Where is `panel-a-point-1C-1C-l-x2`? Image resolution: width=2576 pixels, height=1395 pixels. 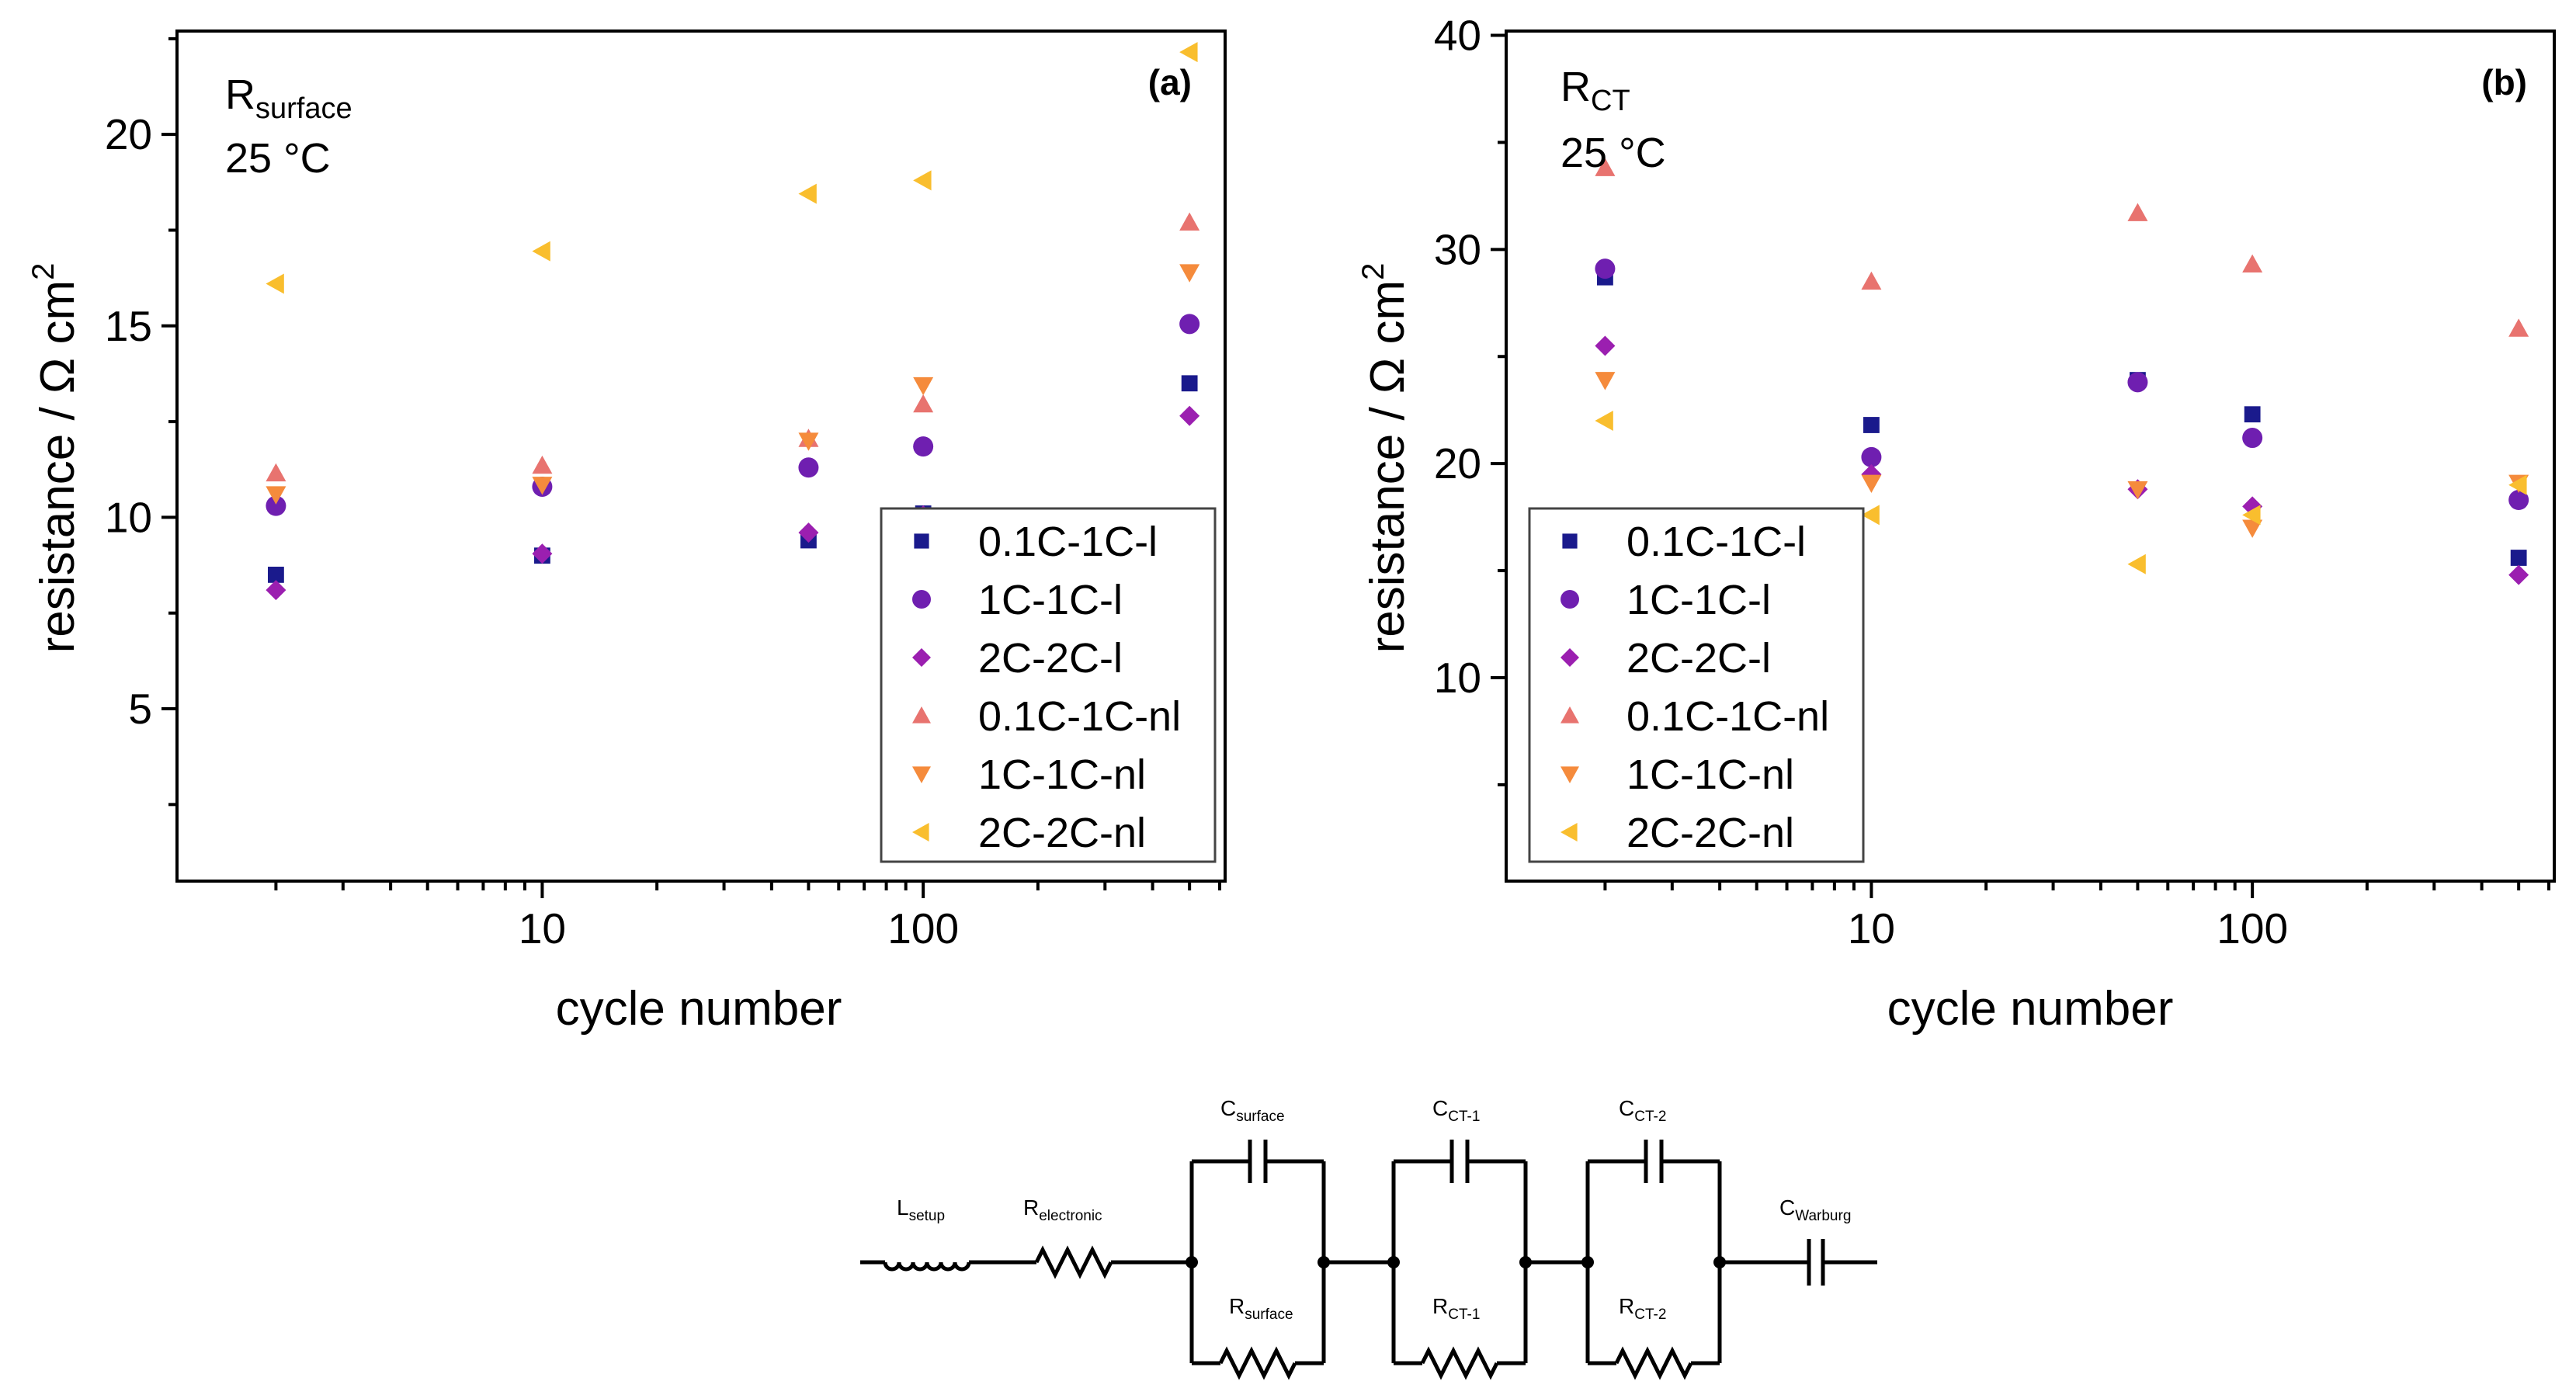 panel-a-point-1C-1C-l-x2 is located at coordinates (276, 505).